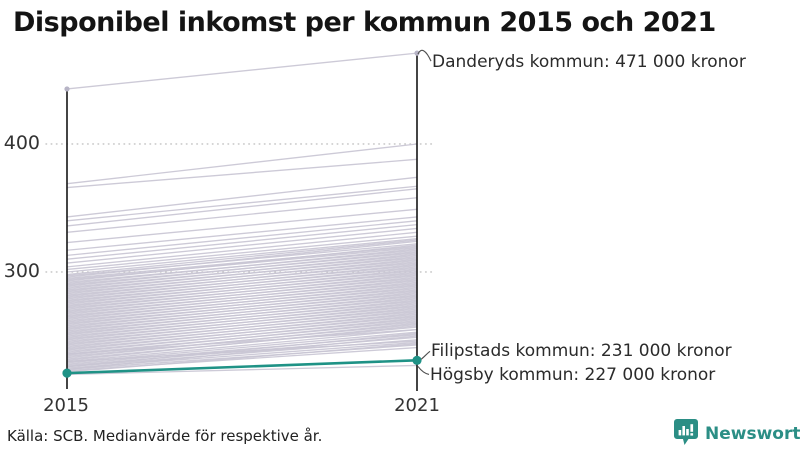  Describe the element at coordinates (425, 355) in the screenshot. I see `leader-filipstad` at that location.